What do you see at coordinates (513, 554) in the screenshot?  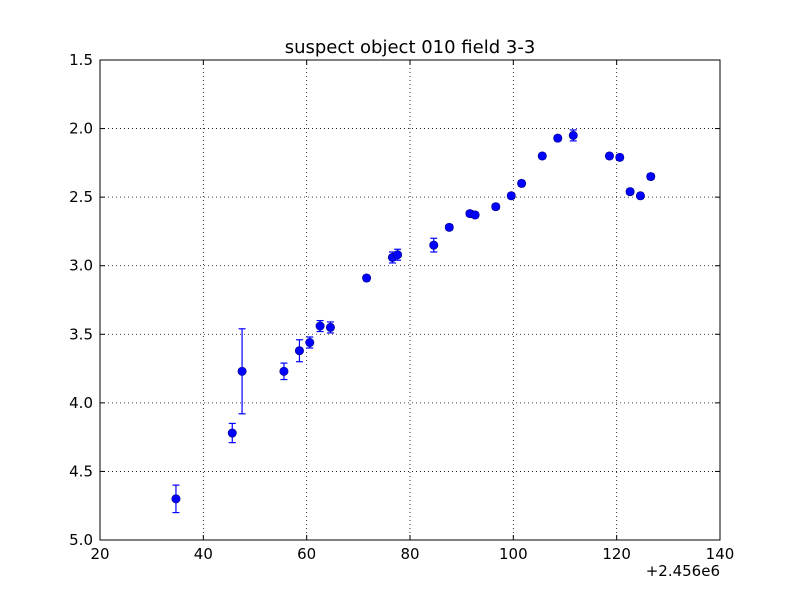 I see `x-tick-label: 100` at bounding box center [513, 554].